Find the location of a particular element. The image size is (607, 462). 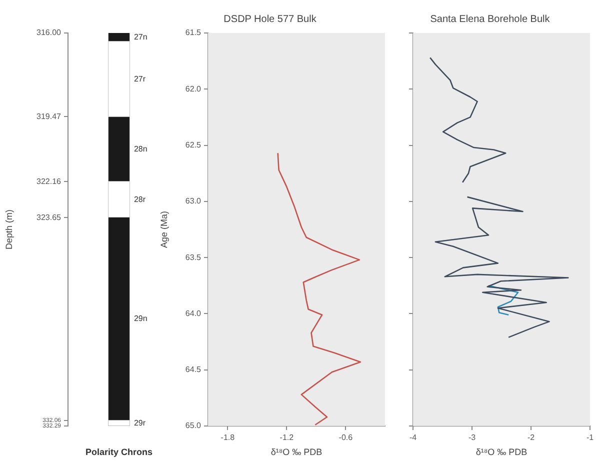

y-tick-label: 61.5 is located at coordinates (193, 33).